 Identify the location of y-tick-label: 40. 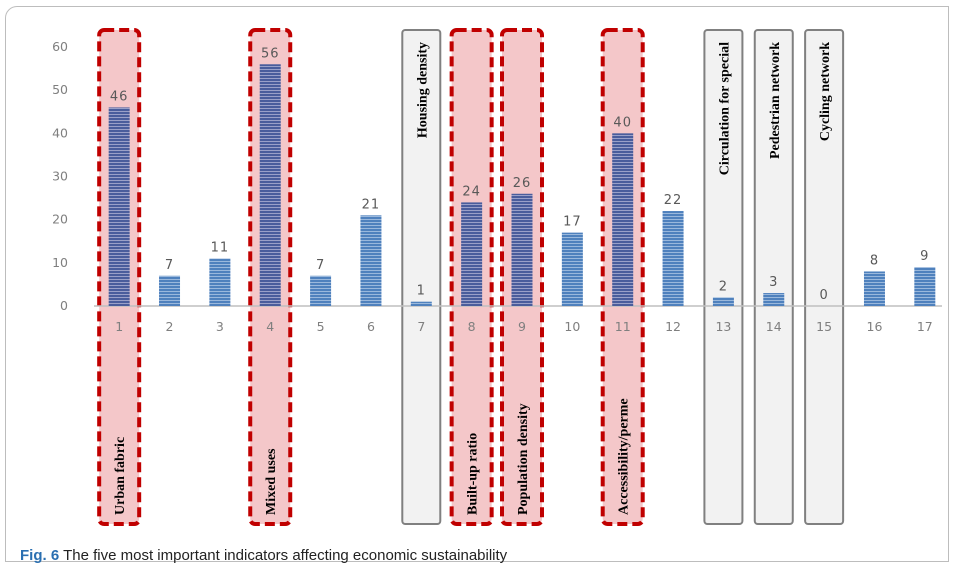
(60, 132).